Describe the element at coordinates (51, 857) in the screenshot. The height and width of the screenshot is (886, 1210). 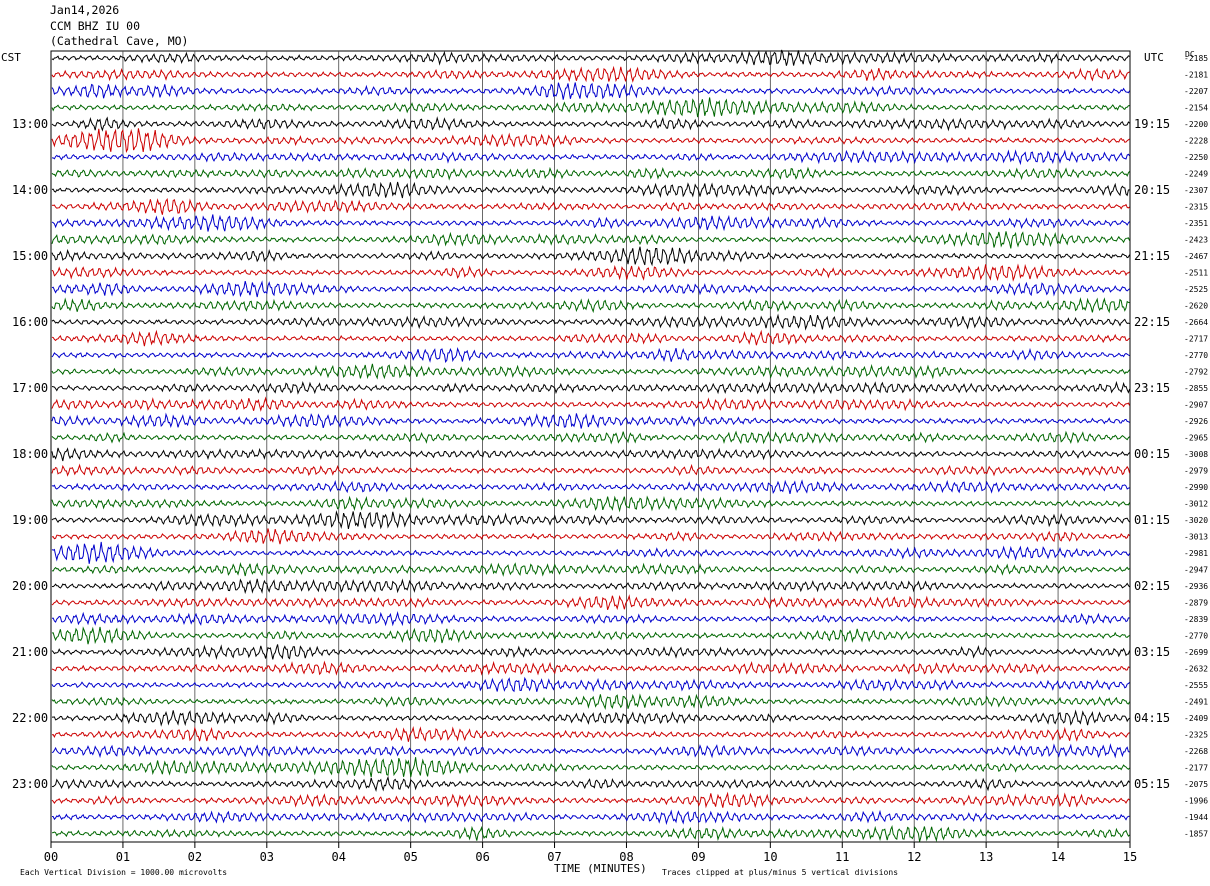
I see `x-tick-label: 00` at that location.